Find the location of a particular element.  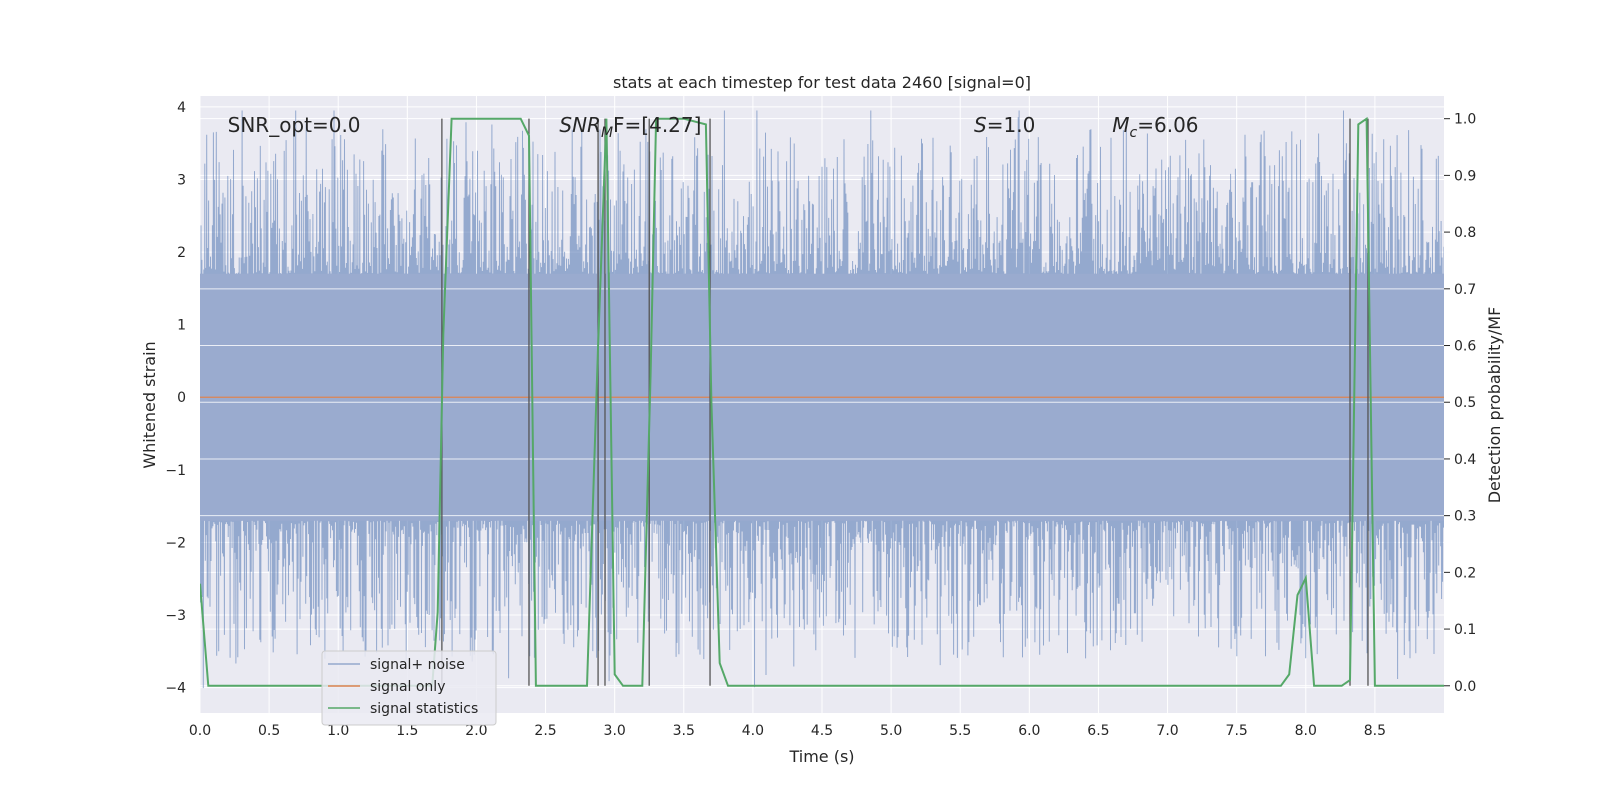

x-tick-label: 7.5 is located at coordinates (1237, 731).